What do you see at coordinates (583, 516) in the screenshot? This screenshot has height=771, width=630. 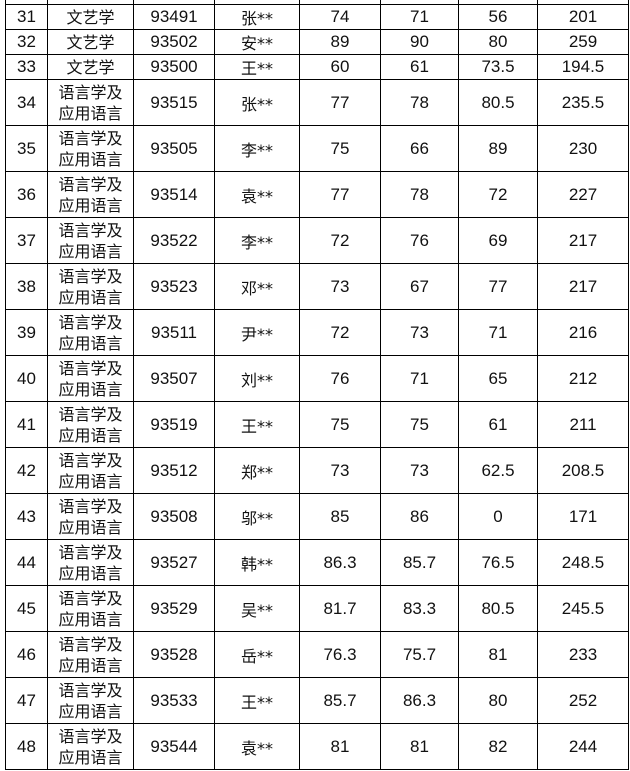 I see `total-score-cell: 171` at bounding box center [583, 516].